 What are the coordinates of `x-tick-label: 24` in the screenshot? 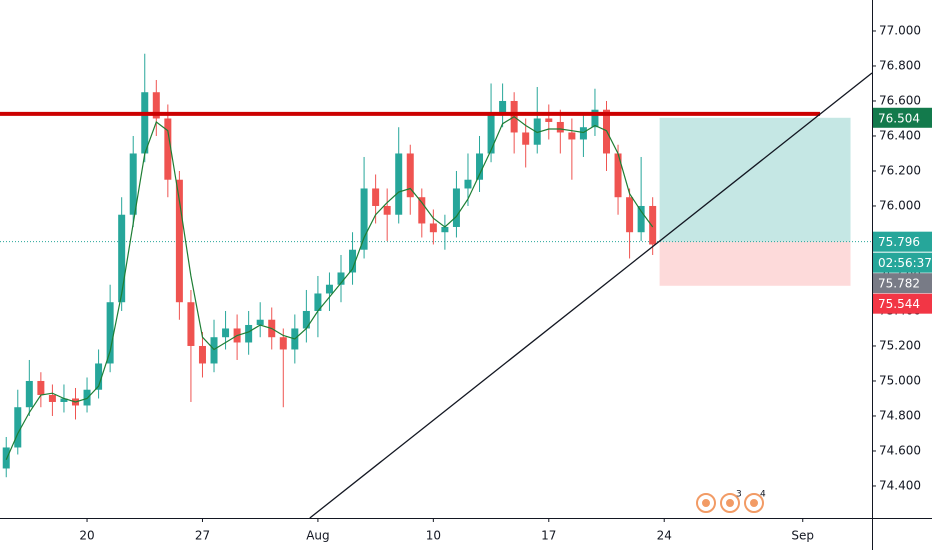 It's located at (664, 536).